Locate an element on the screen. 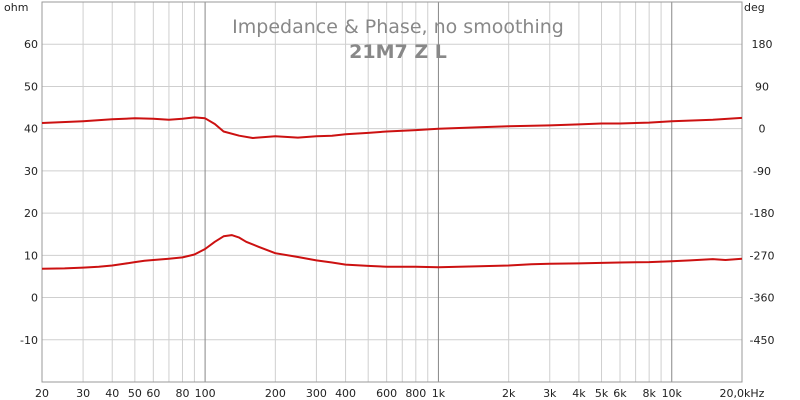 This screenshot has height=400, width=800. x-tick-label: 800 is located at coordinates (415, 393).